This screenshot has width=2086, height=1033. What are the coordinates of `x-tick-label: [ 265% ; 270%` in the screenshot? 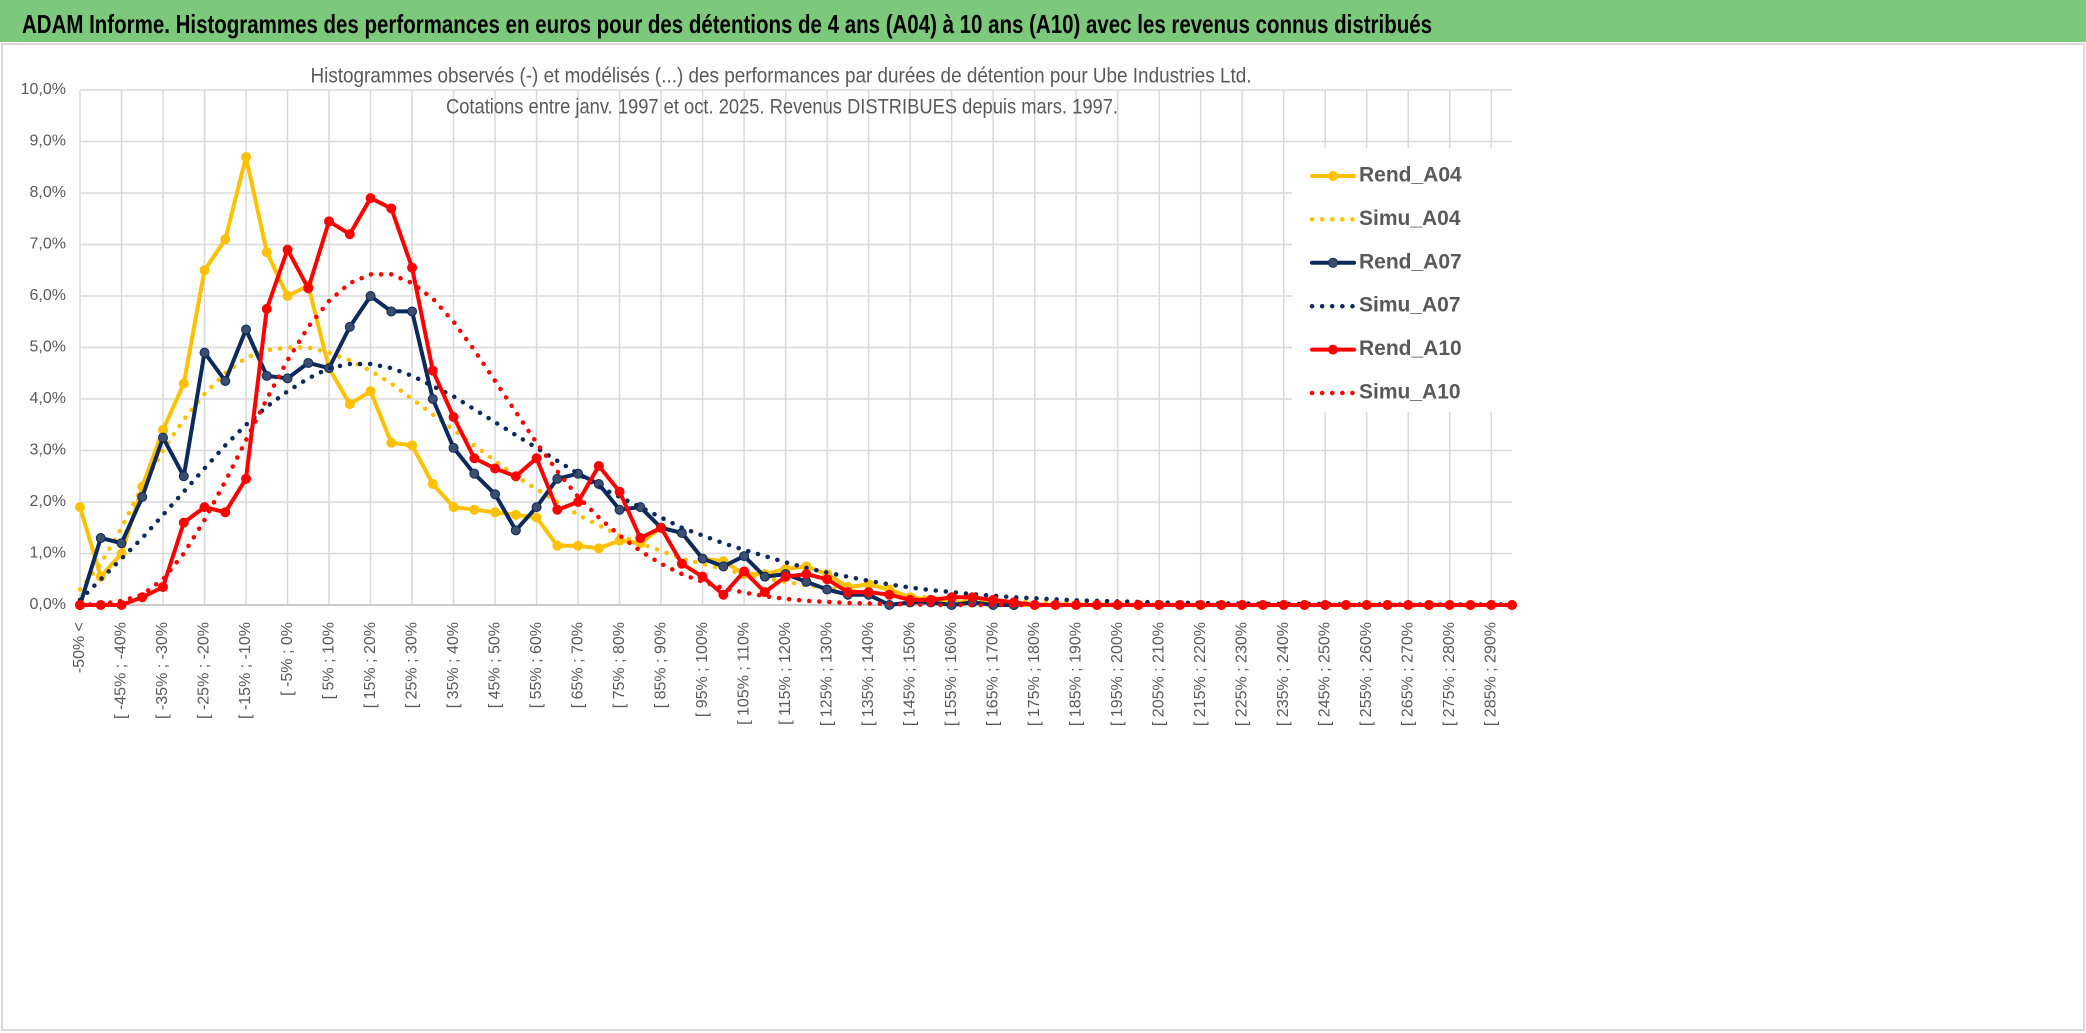 It's located at (1407, 674).